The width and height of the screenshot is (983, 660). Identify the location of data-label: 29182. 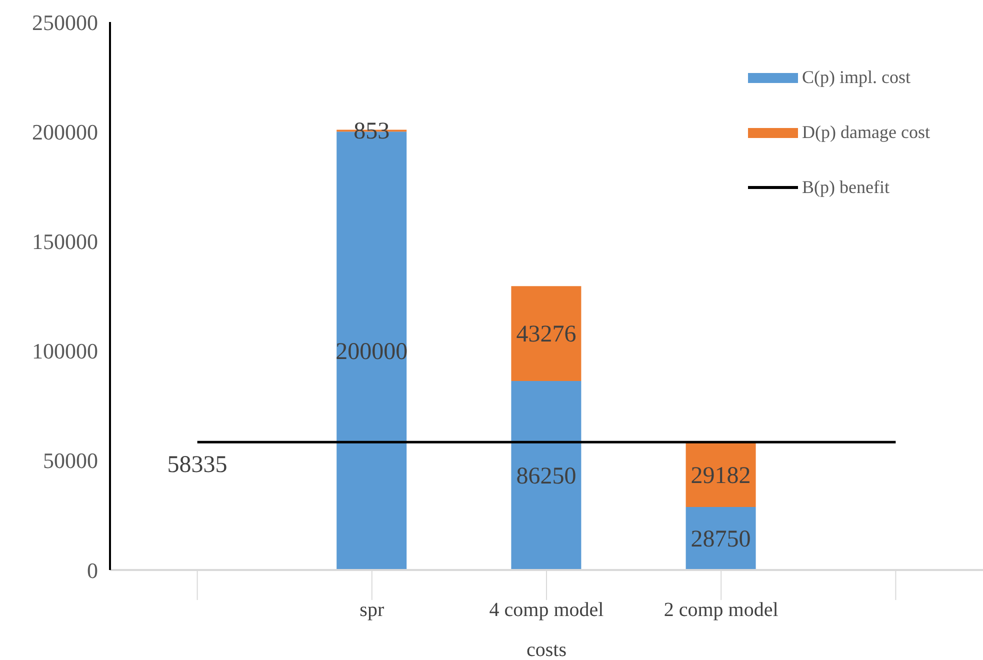
(720, 475).